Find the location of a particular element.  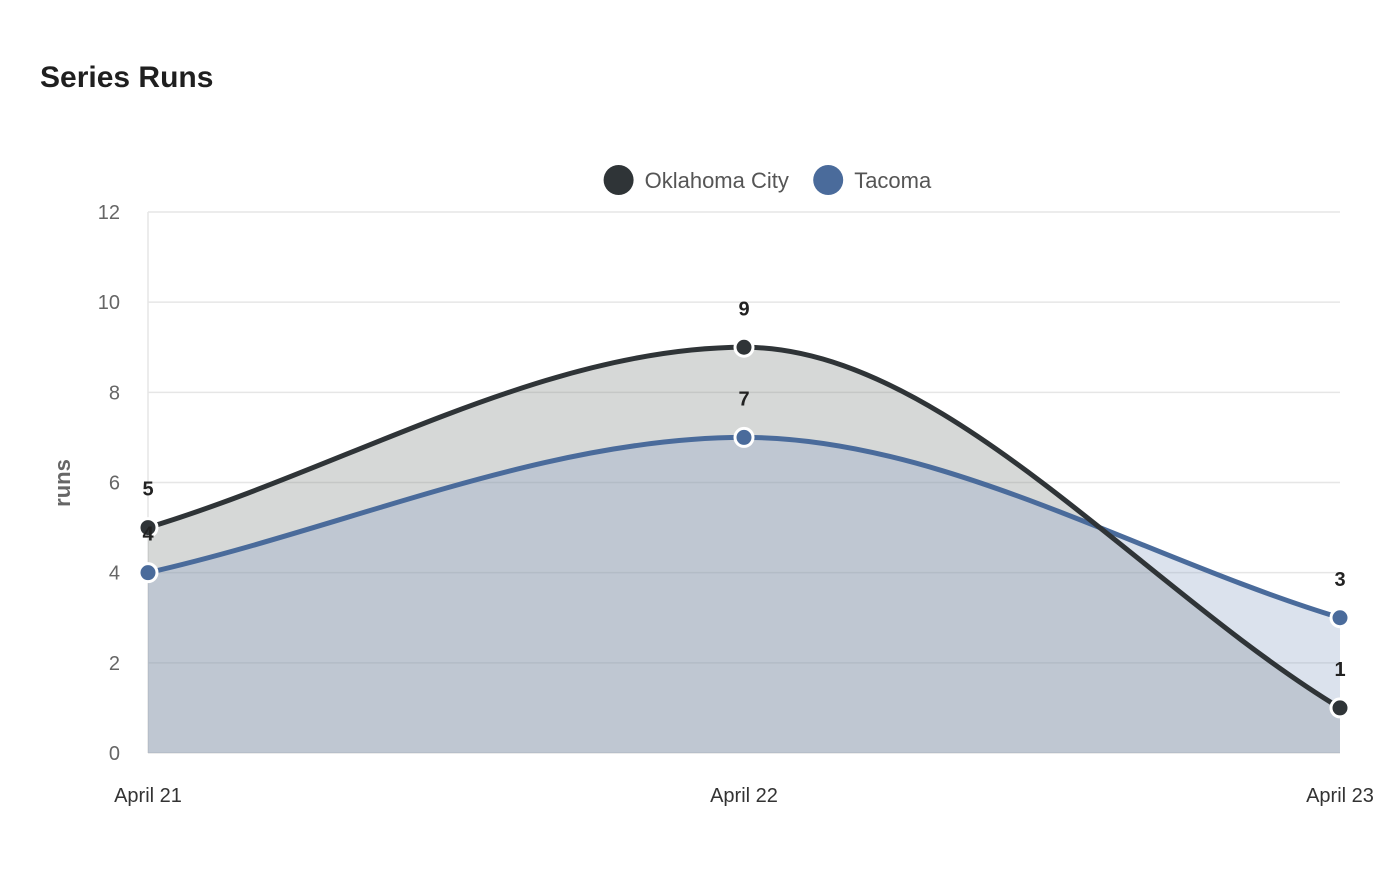

y-tick-label: 4 is located at coordinates (114, 574).